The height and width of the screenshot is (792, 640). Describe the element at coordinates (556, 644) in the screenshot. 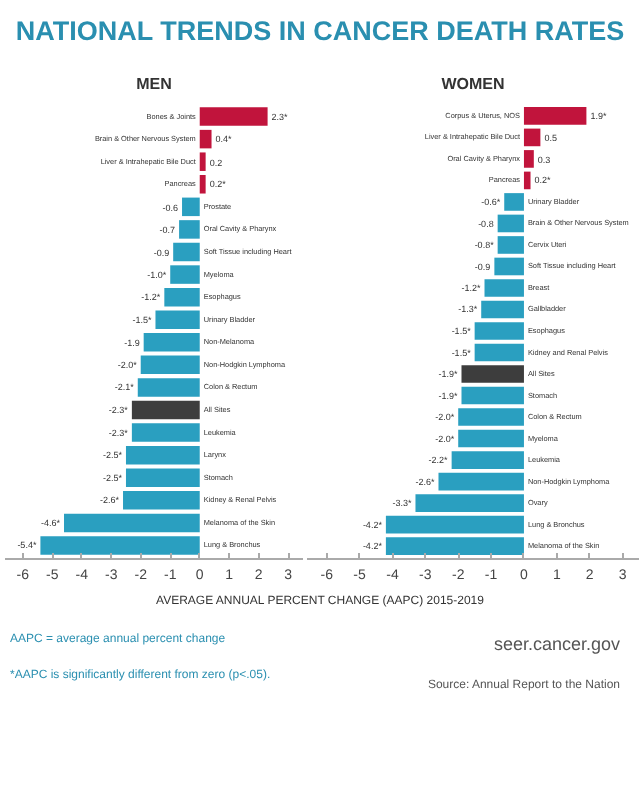

I see `text: seer.cancer.gov` at that location.